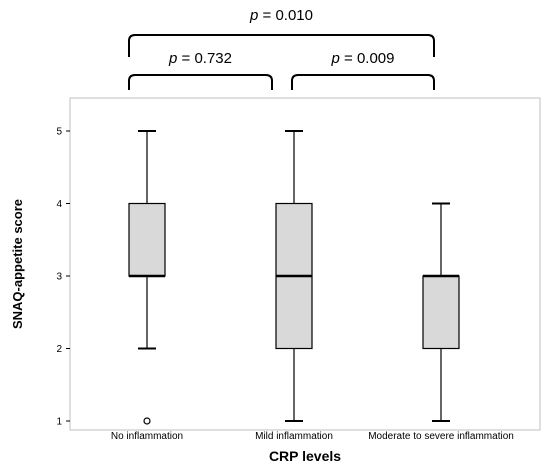 Image resolution: width=550 pixels, height=469 pixels. Describe the element at coordinates (59, 204) in the screenshot. I see `y-tick-label: 4` at that location.